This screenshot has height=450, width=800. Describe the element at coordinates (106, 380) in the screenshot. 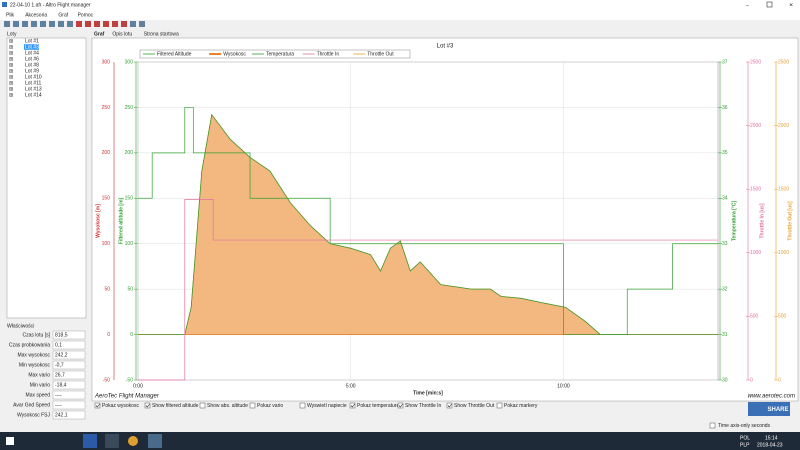

I see `y-tick-label: -50` at that location.